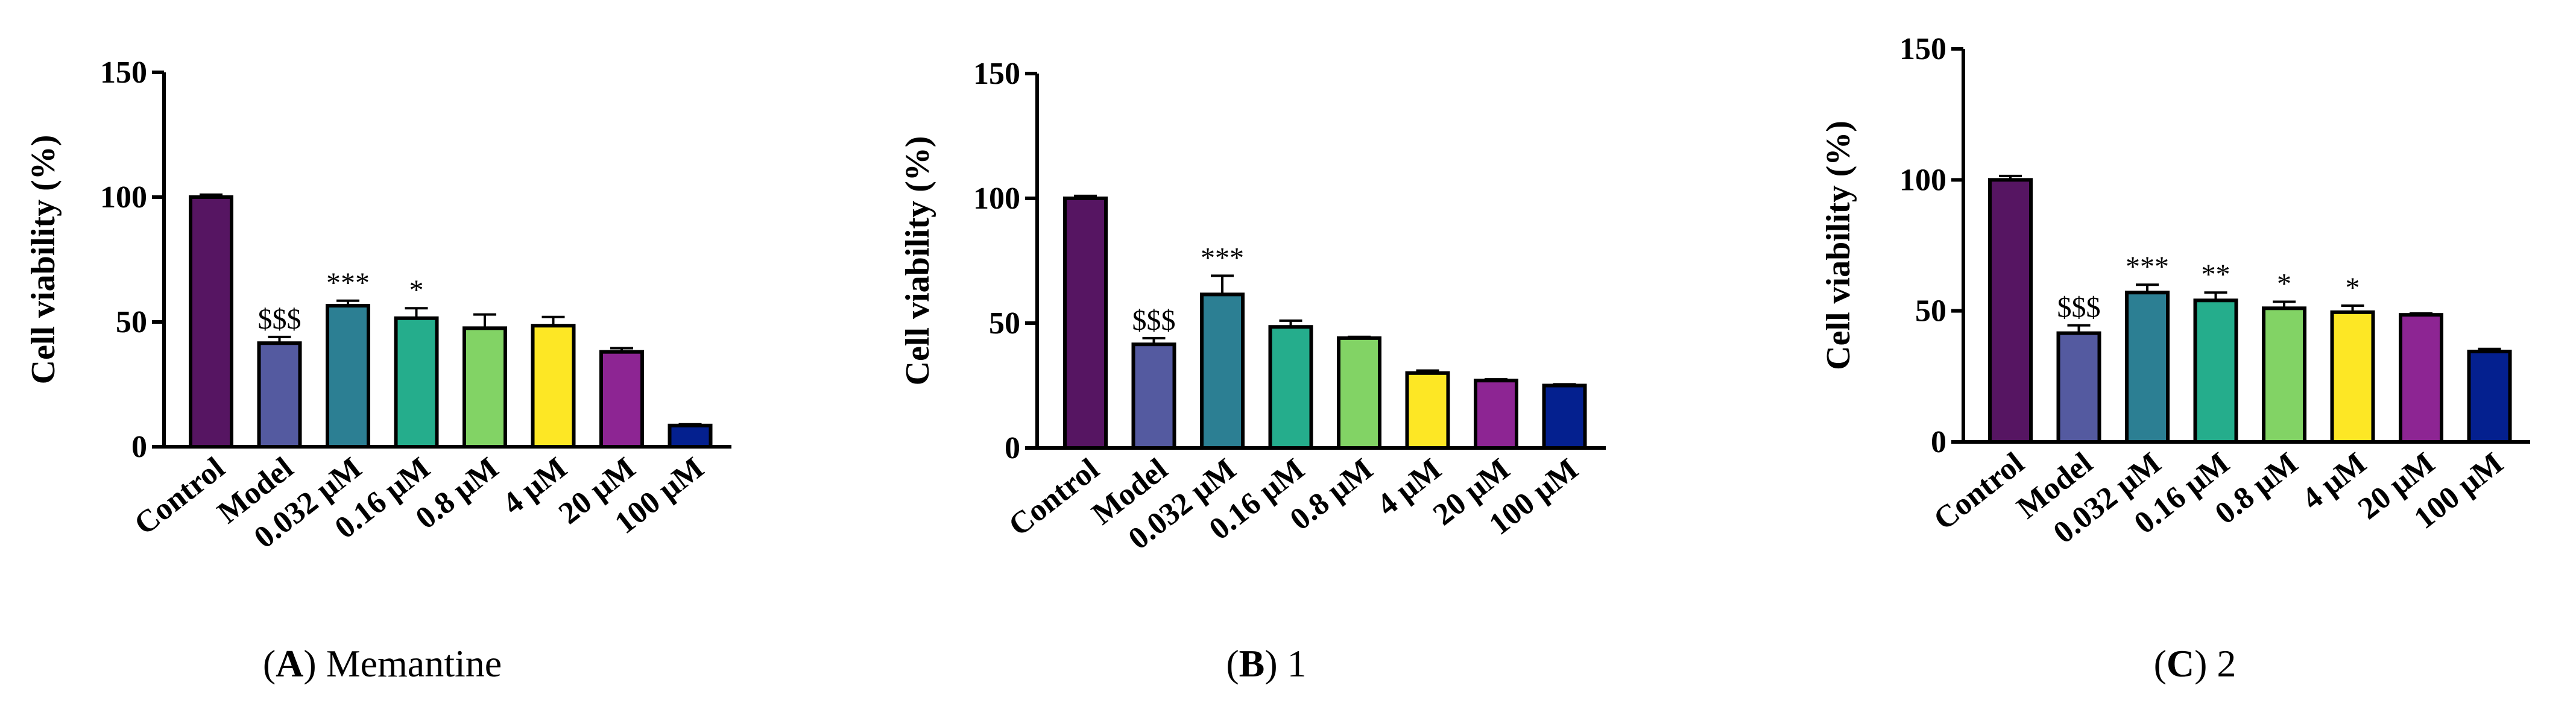 The height and width of the screenshot is (709, 2576). Describe the element at coordinates (2195, 664) in the screenshot. I see `panel-caption: (C) 2` at that location.